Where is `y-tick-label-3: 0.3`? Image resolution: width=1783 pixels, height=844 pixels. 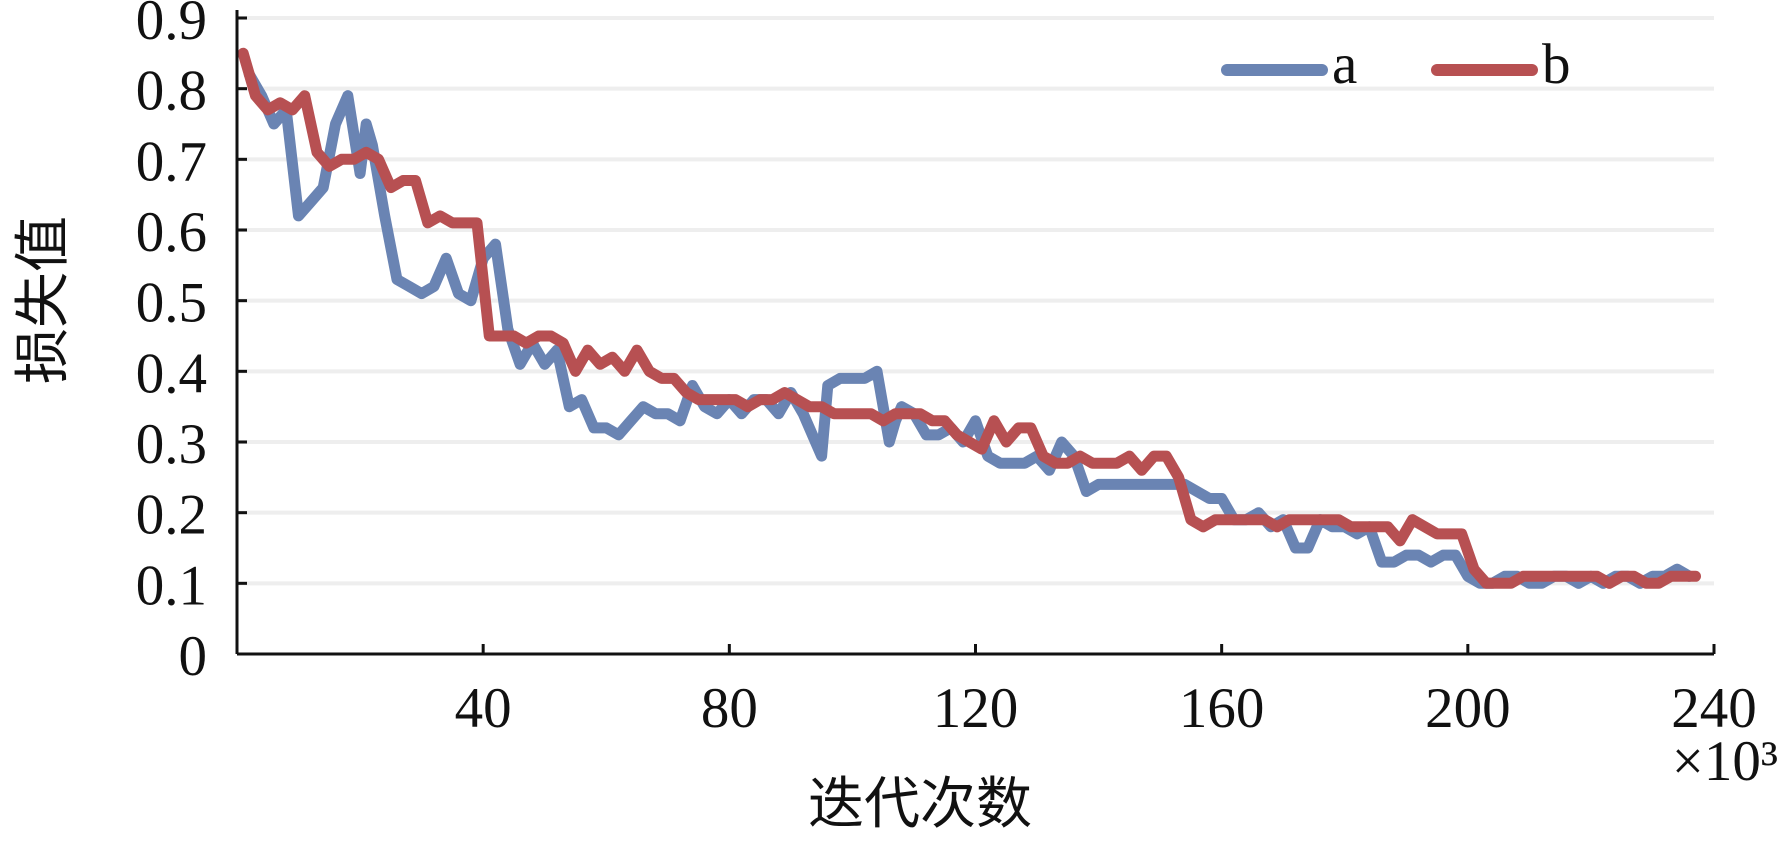 y-tick-label-3: 0.3 is located at coordinates (171, 444).